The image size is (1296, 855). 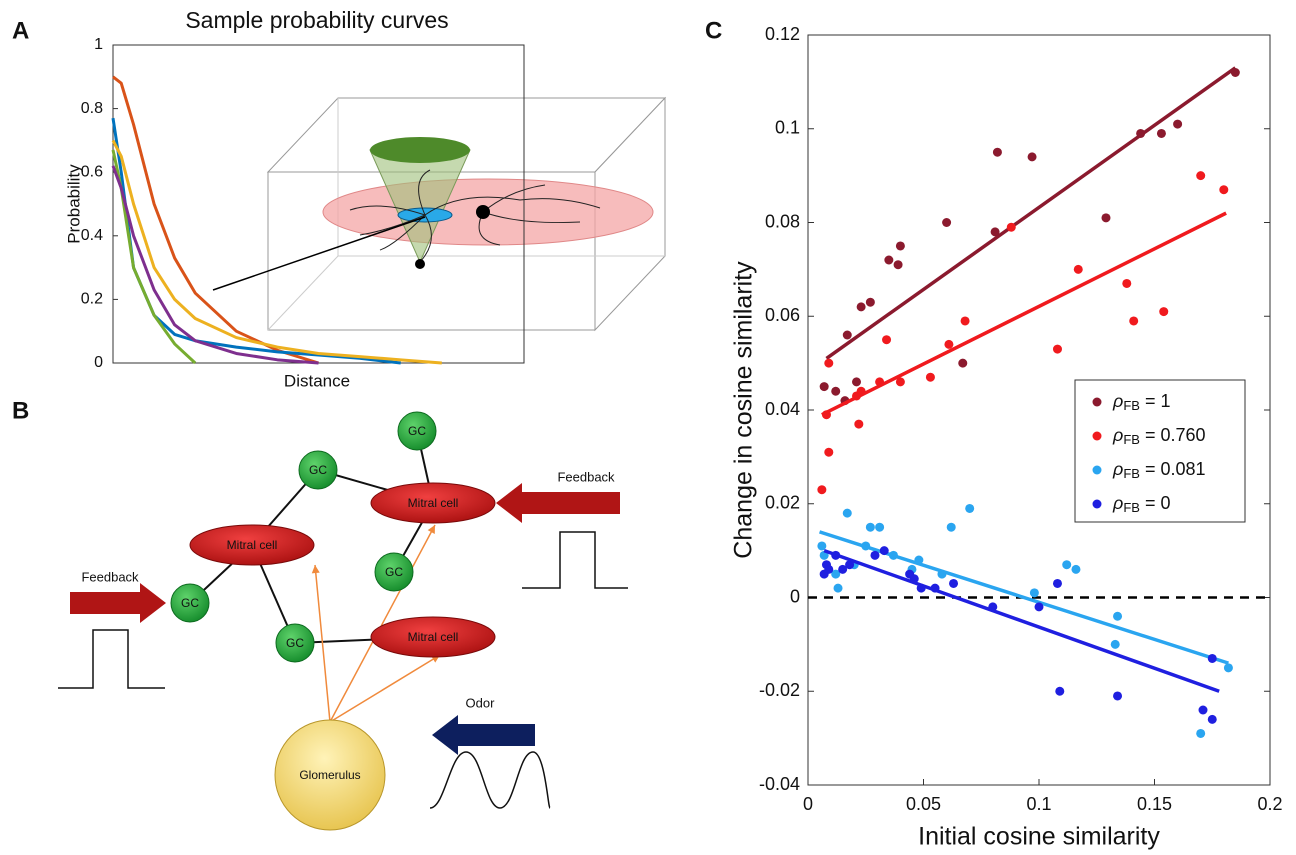 What do you see at coordinates (1175, 435) in the screenshot?
I see `legend-label: = 0.760` at bounding box center [1175, 435].